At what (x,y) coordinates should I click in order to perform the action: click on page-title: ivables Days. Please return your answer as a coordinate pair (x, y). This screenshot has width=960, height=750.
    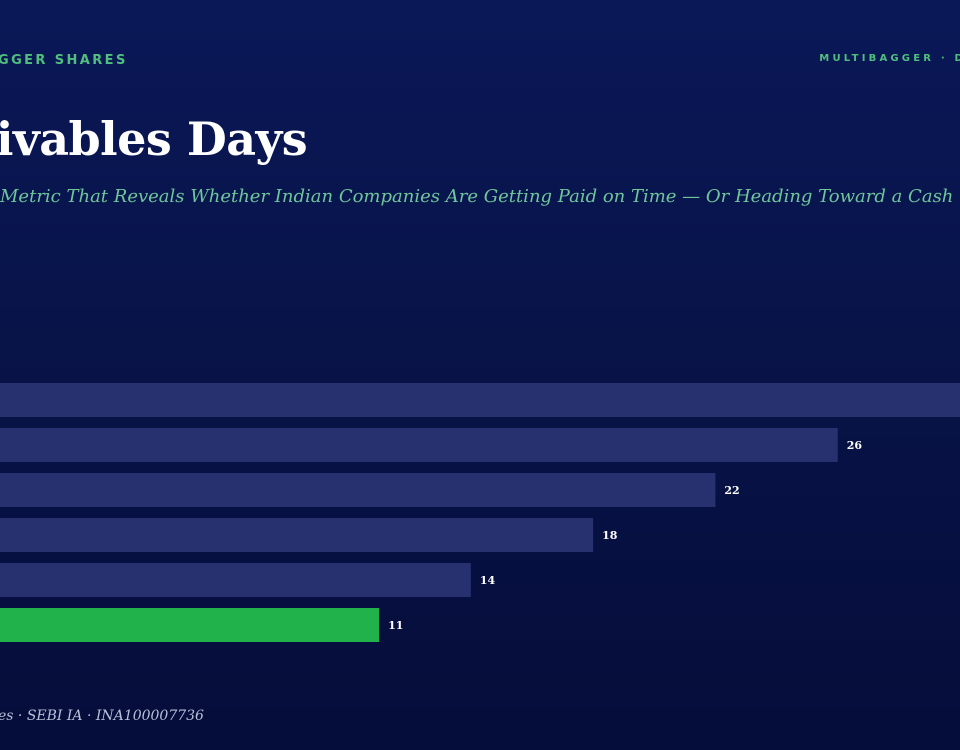
    Looking at the image, I should click on (154, 139).